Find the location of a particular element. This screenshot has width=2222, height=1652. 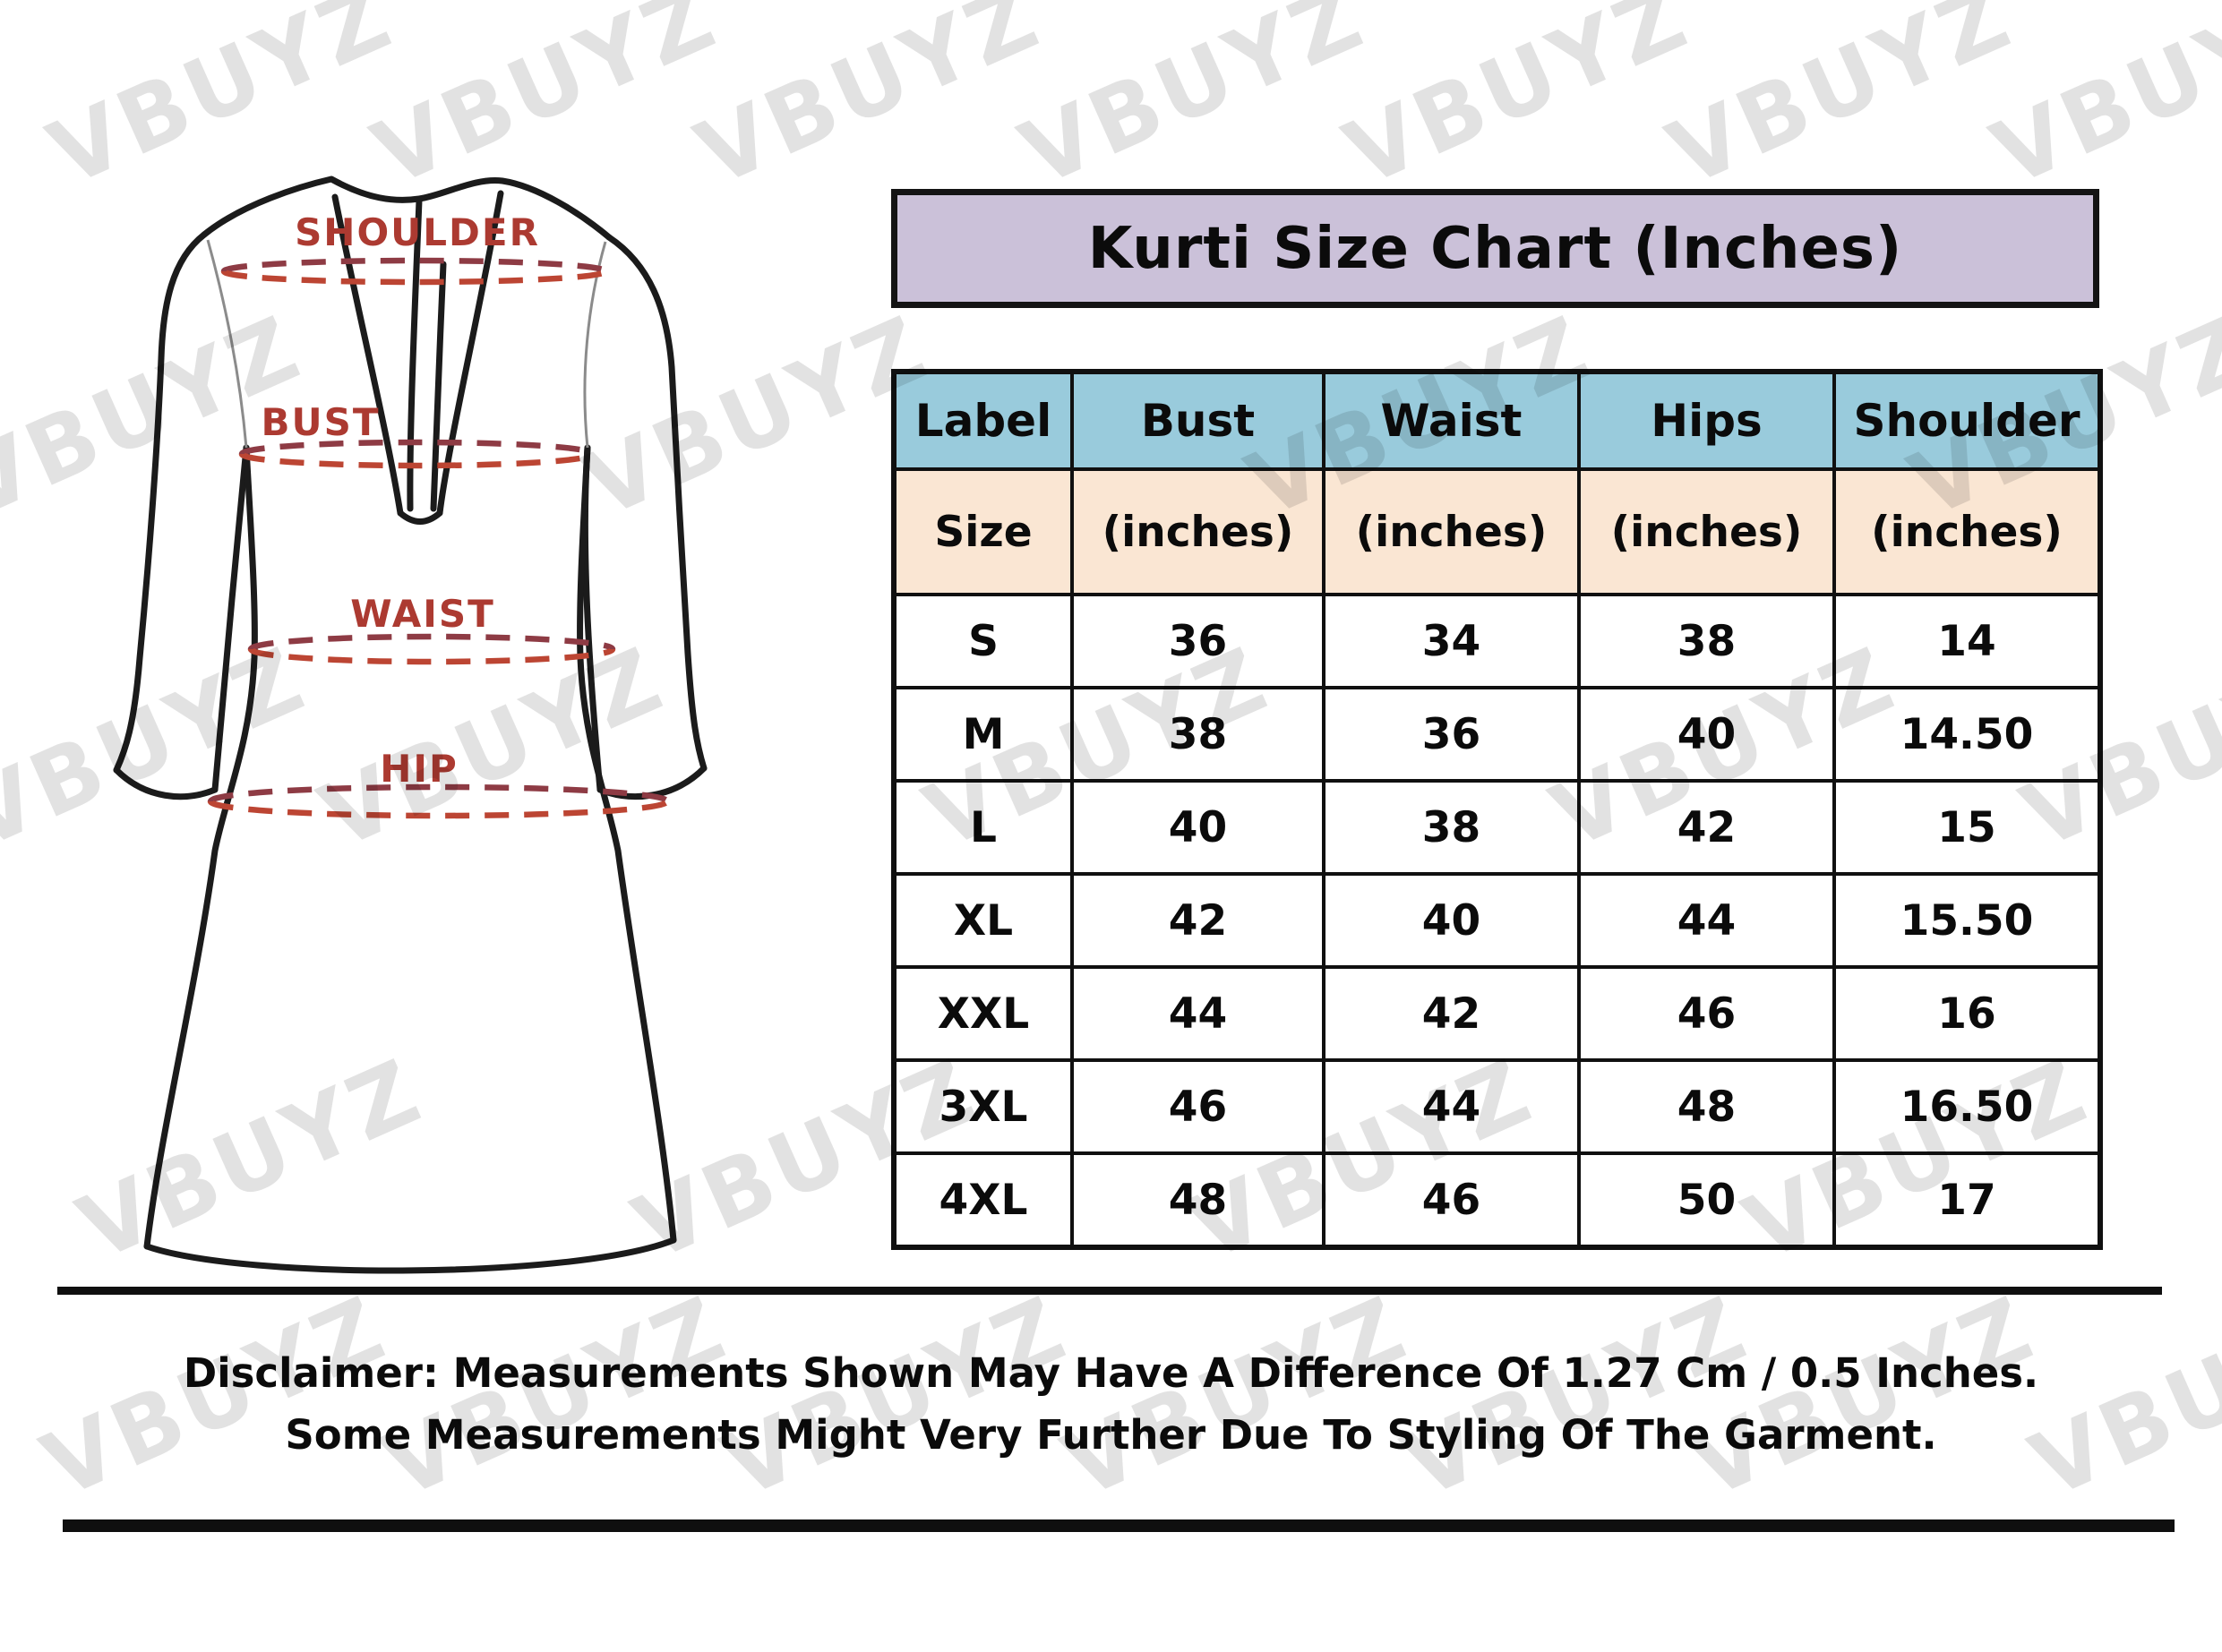

size-cell: L is located at coordinates (983, 827).